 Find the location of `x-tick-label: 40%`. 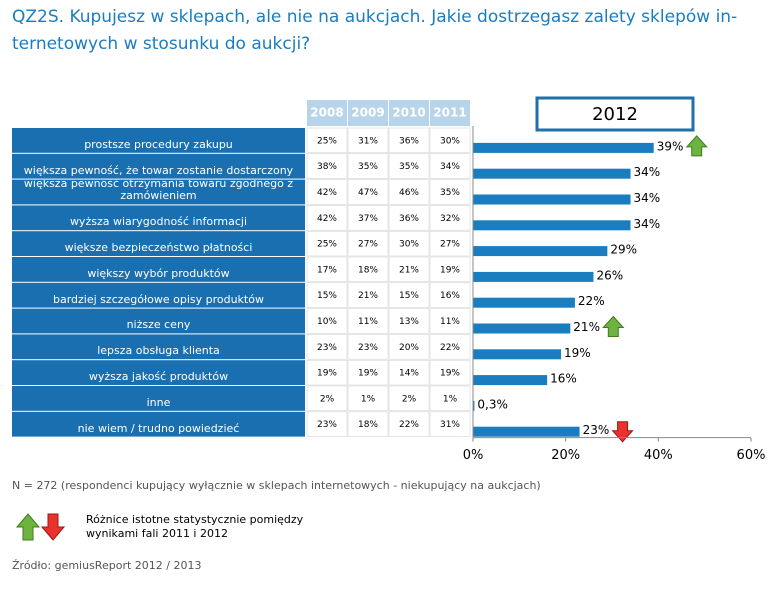

x-tick-label: 40% is located at coordinates (658, 455).